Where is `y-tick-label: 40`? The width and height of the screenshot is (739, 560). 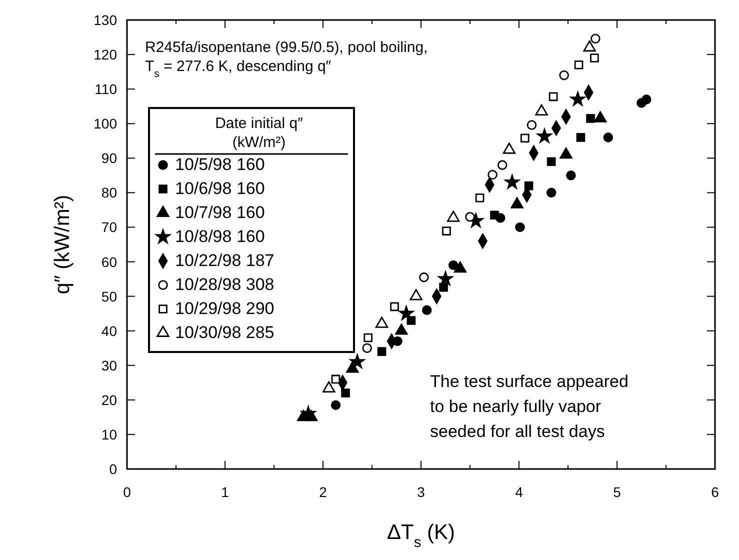 y-tick-label: 40 is located at coordinates (109, 330).